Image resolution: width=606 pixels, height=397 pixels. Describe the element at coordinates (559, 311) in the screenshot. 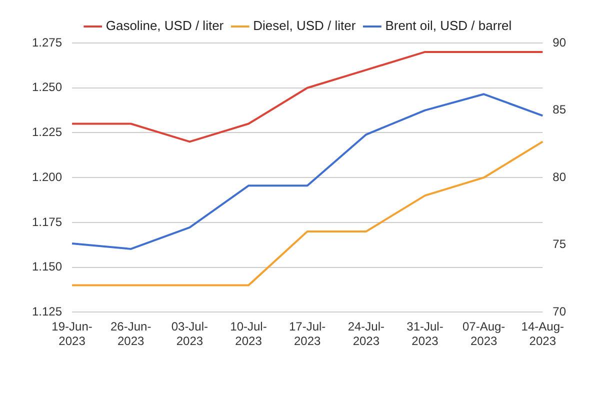

I see `y2-tick-label: 70` at that location.